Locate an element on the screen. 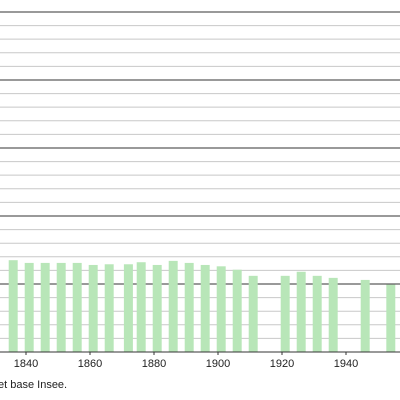 The height and width of the screenshot is (400, 400). x-tick-label: 1860 is located at coordinates (90, 364).